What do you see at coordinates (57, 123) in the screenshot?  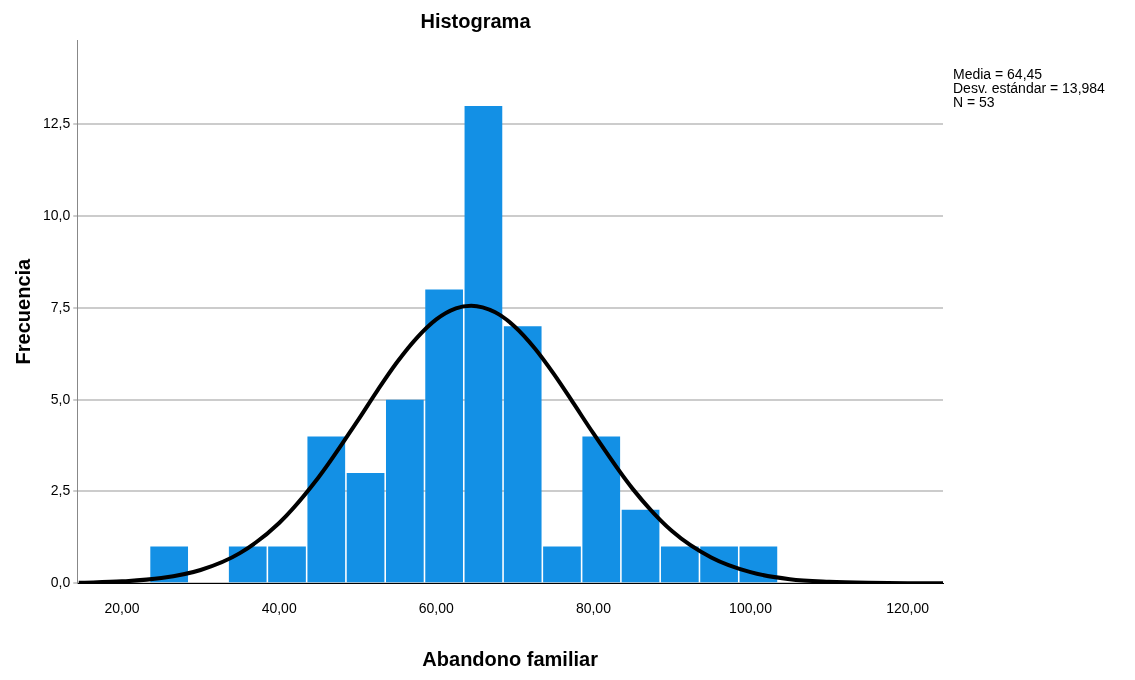 I see `y-tick-label: 12,5` at bounding box center [57, 123].